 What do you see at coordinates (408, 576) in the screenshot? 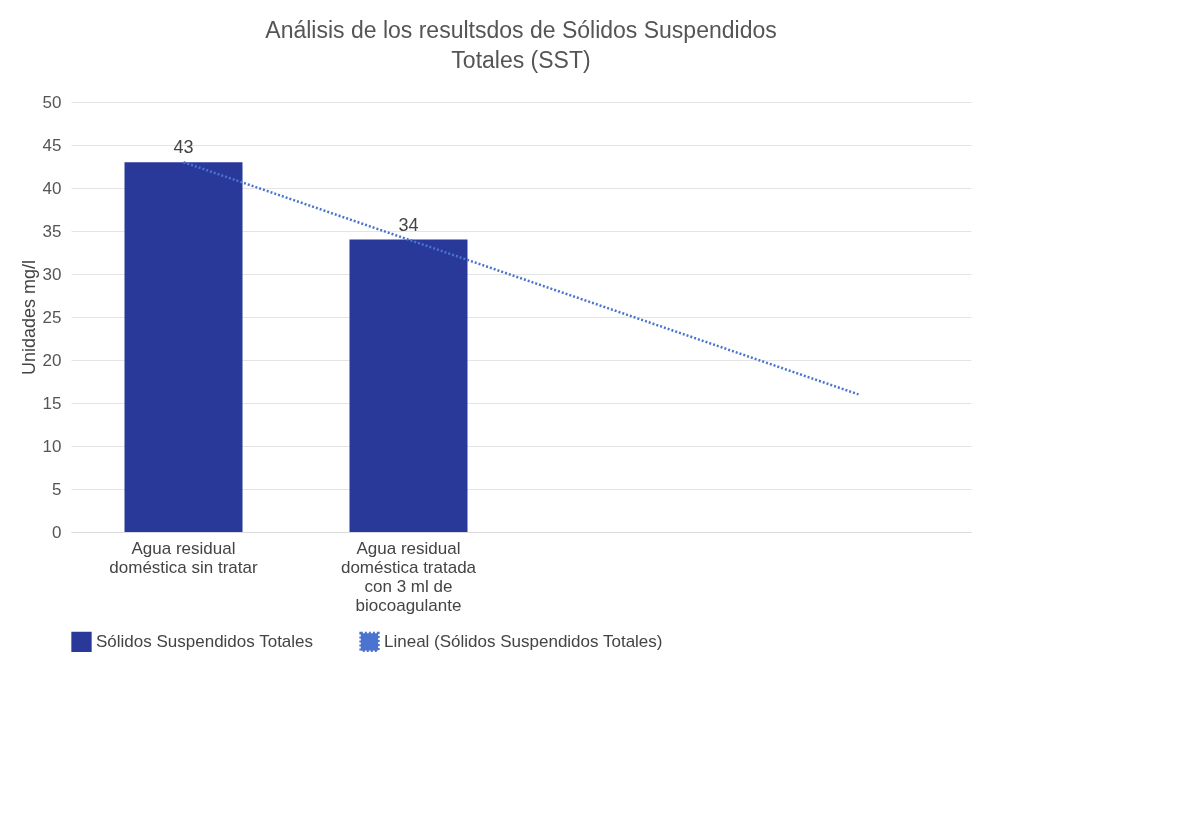
I see `x-tick-label: Agua residual doméstica tratada con 3 ml de biocoagulante` at bounding box center [408, 576].